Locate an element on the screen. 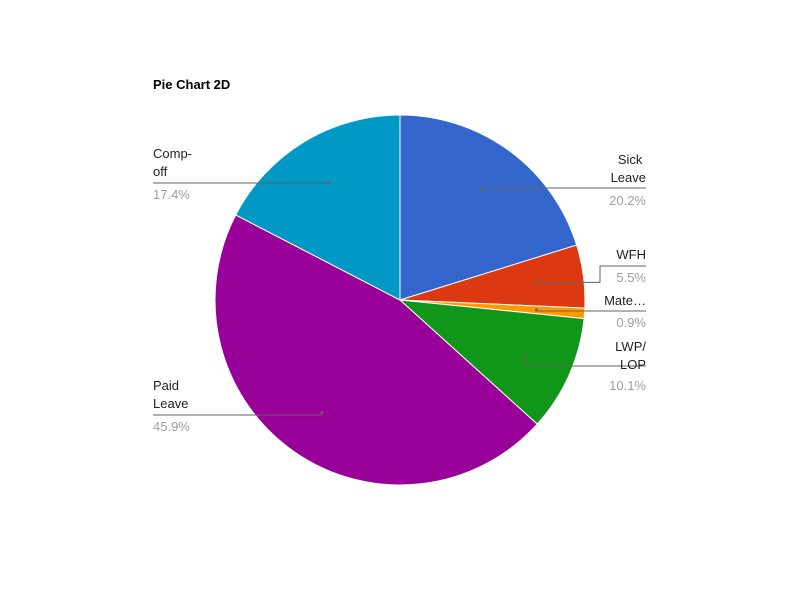 Image resolution: width=800 pixels, height=600 pixels. slice-label: Comp-off is located at coordinates (172, 162).